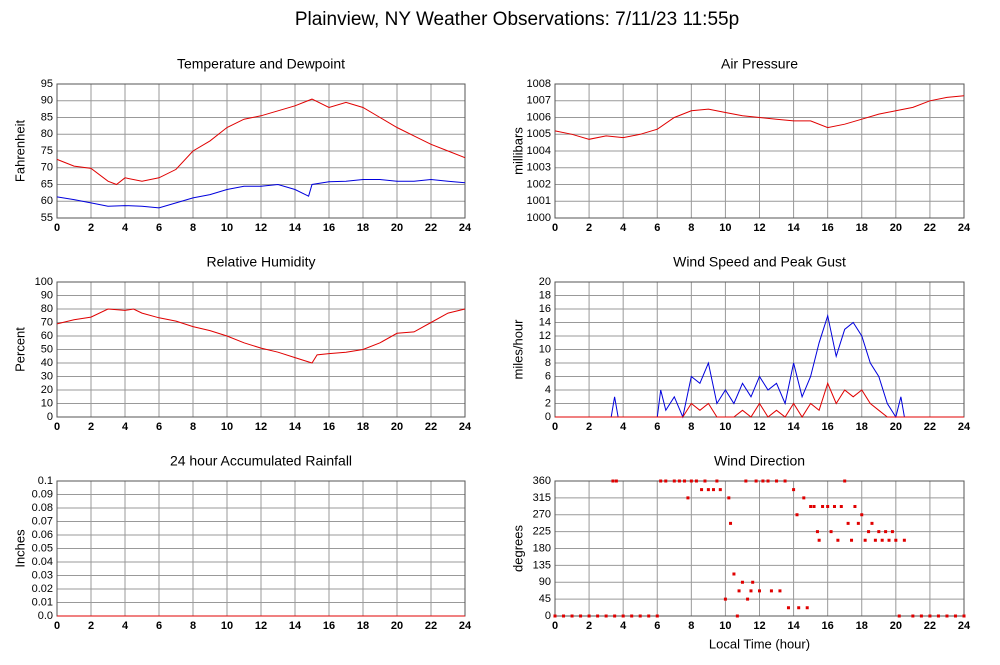  I want to click on y-tick-label: 65, so click(47, 184).